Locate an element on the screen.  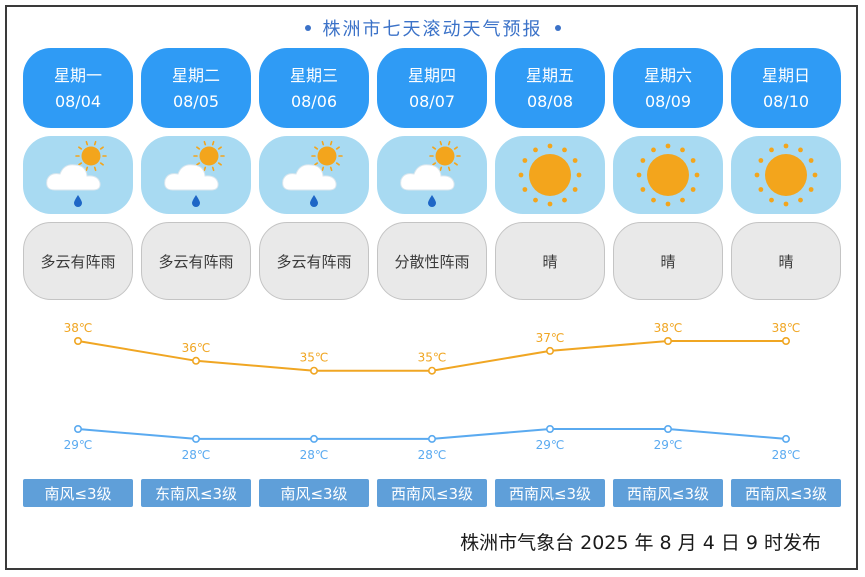
weekday-label: 星期二 is located at coordinates (195, 75).